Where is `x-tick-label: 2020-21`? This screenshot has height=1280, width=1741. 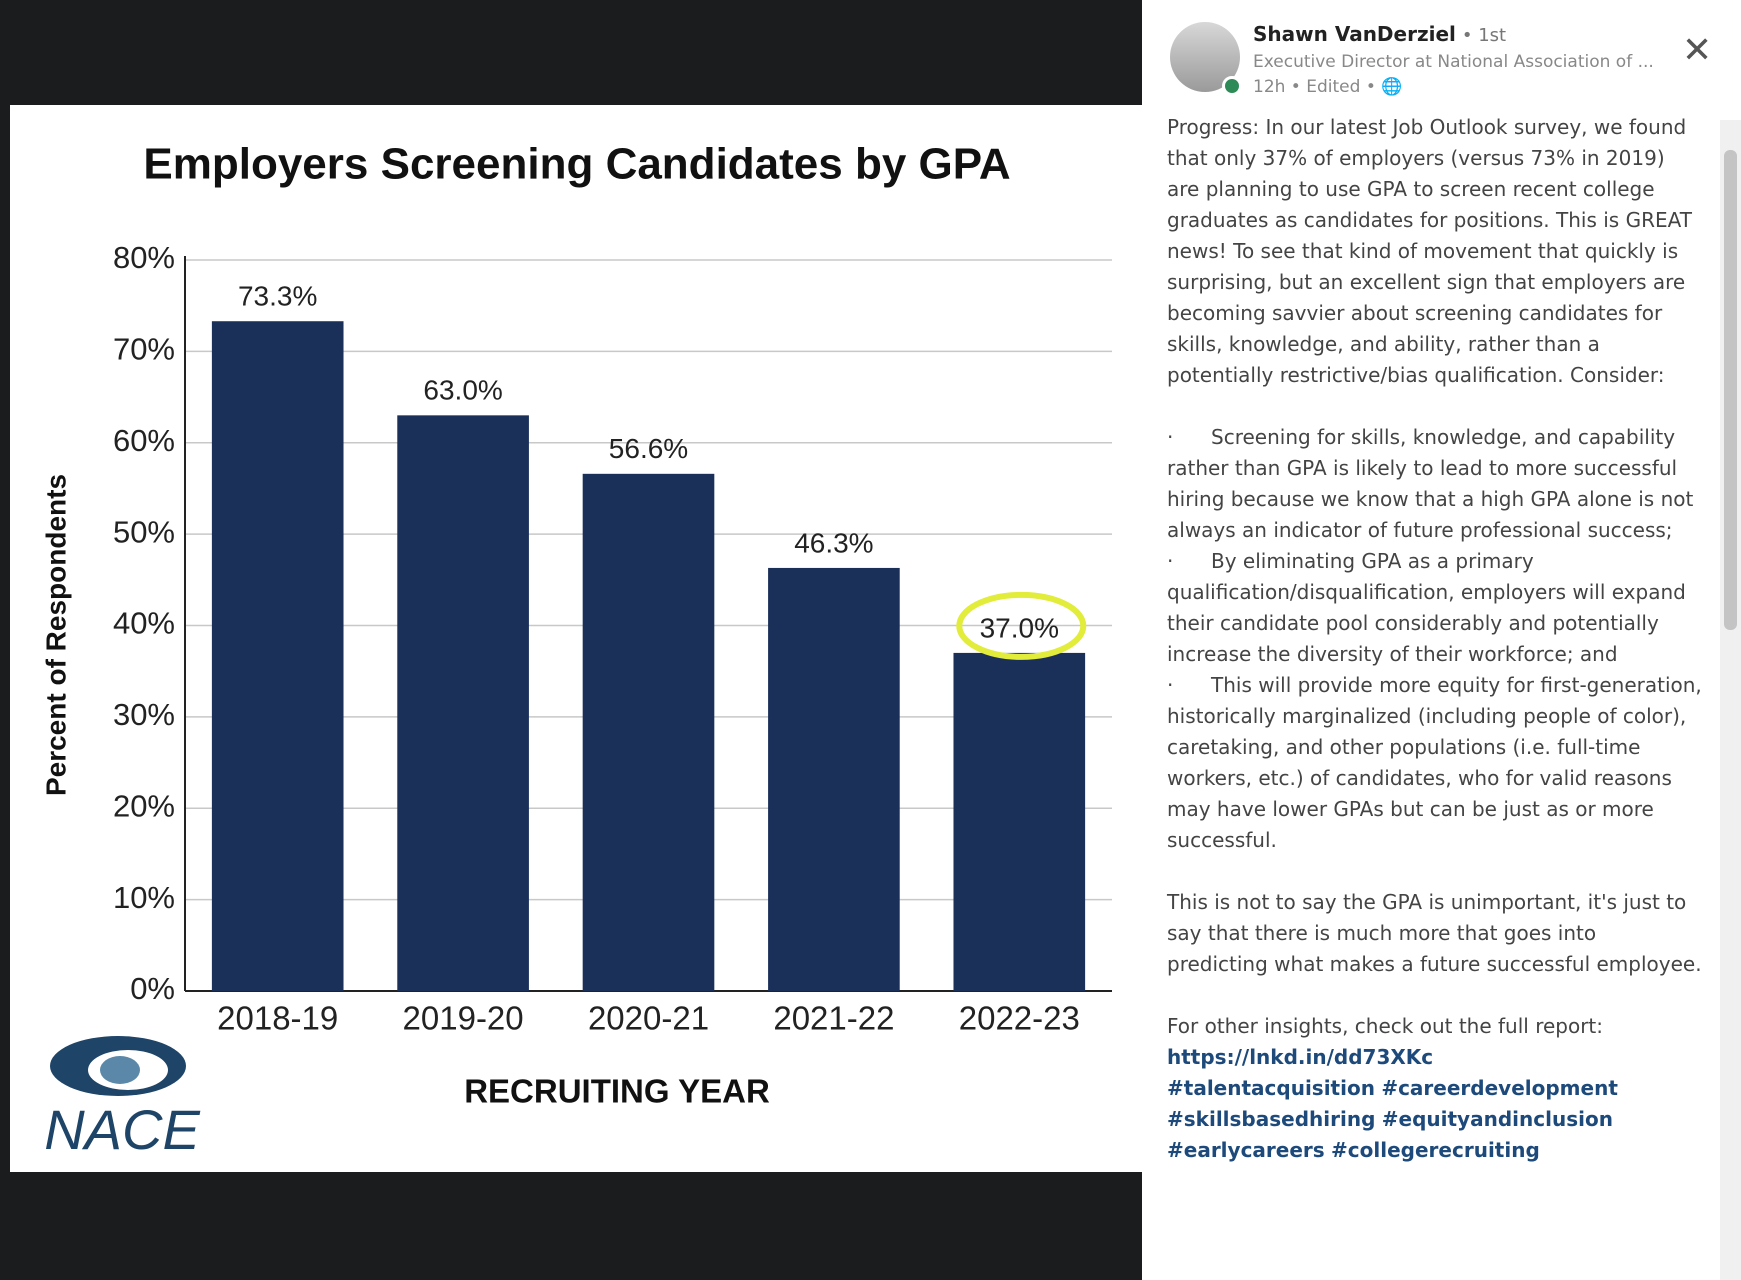
x-tick-label: 2020-21 is located at coordinates (648, 1018).